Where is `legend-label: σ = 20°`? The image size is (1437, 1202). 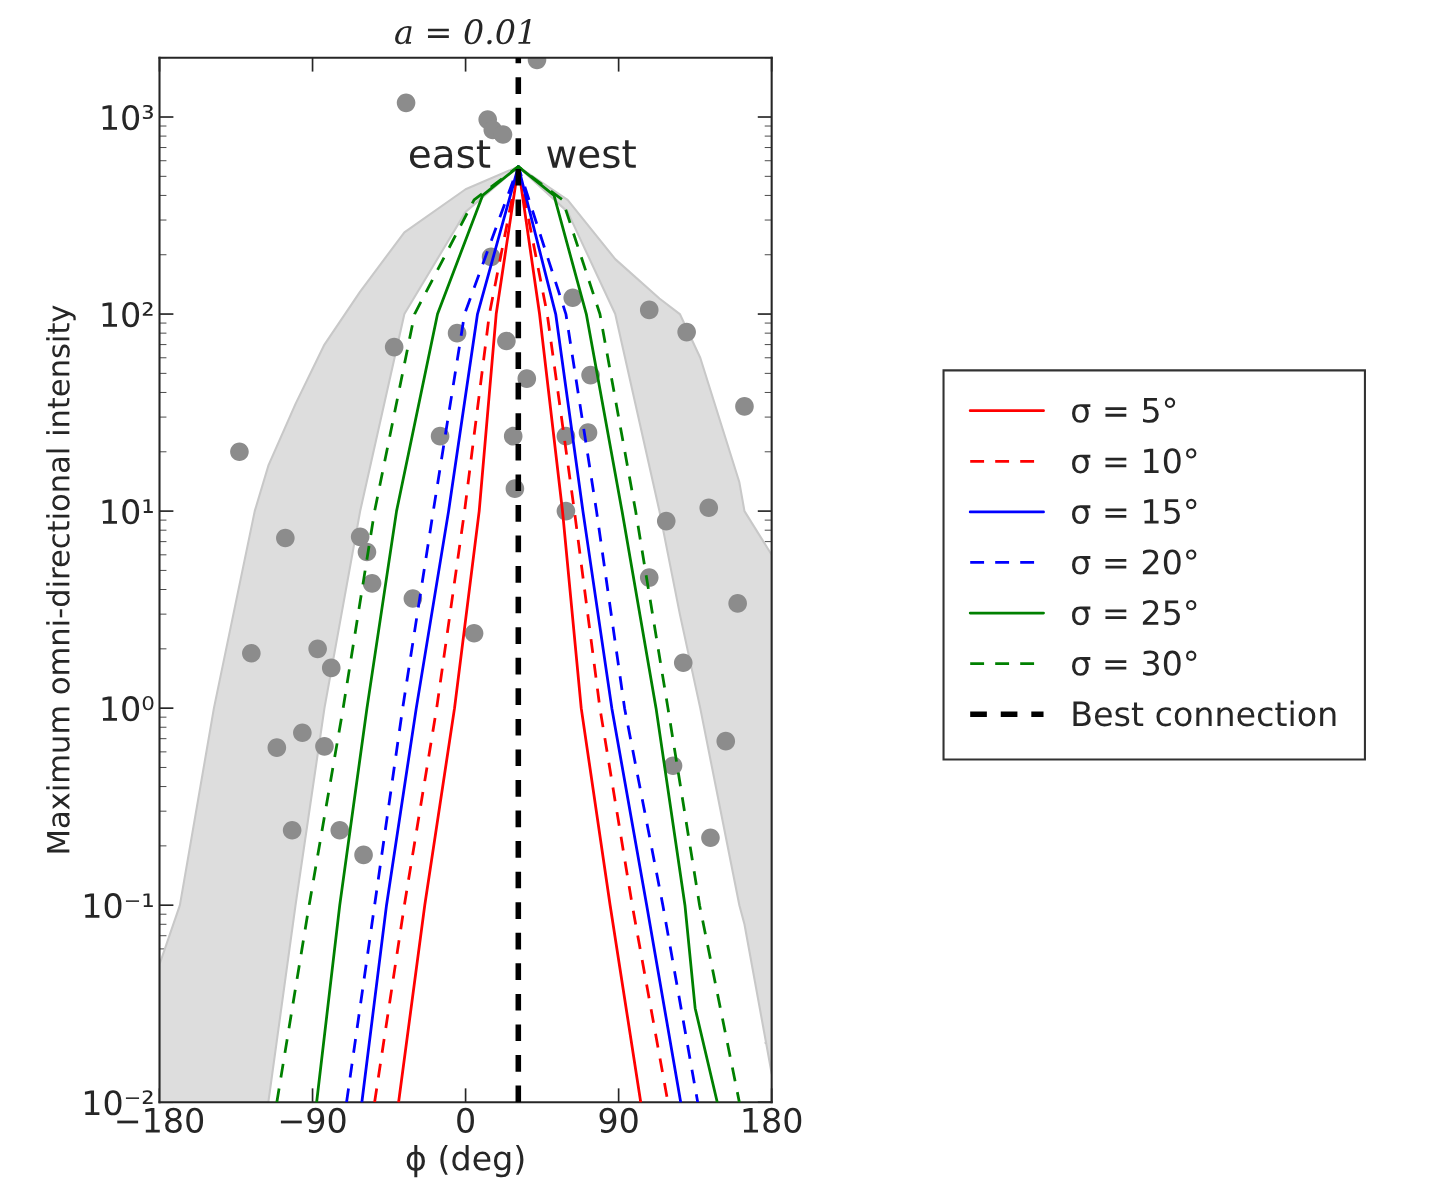
legend-label: σ = 20° is located at coordinates (1134, 562).